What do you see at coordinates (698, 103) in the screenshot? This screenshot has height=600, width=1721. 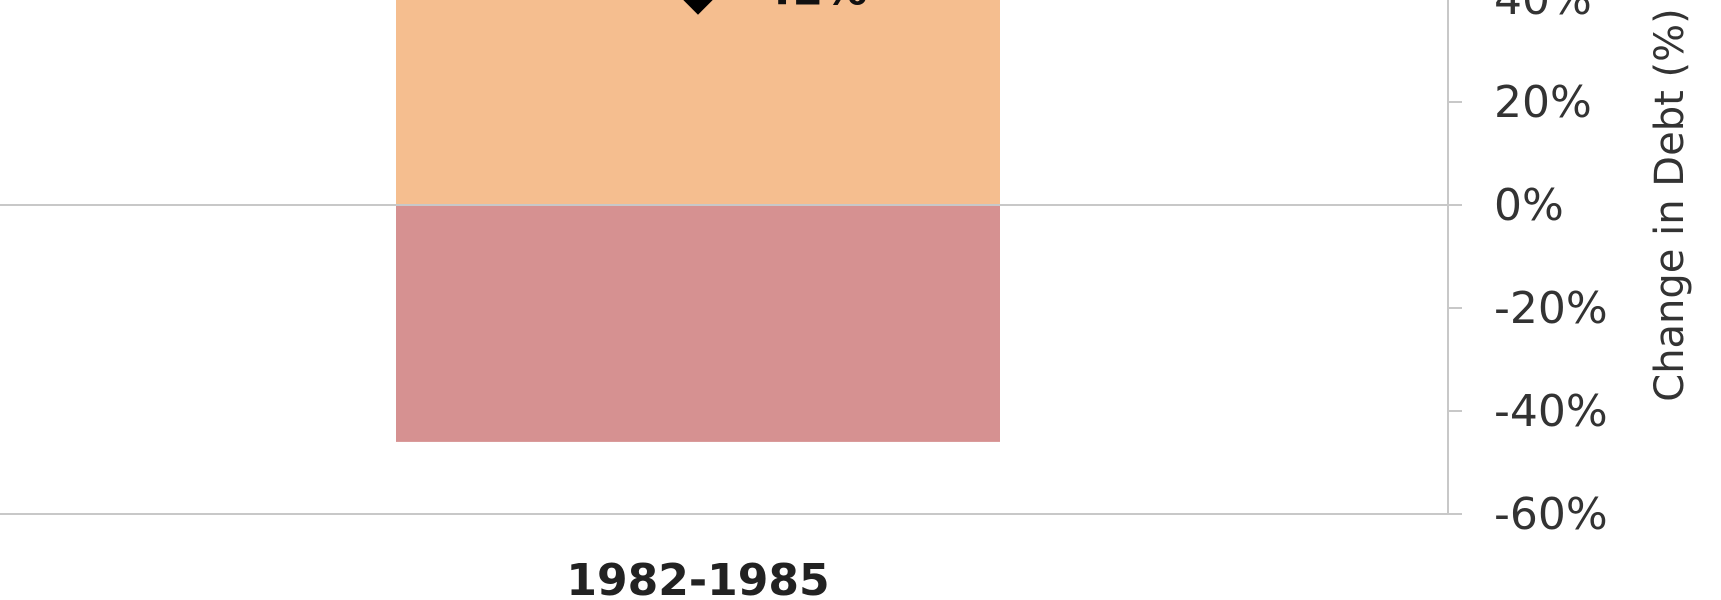 I see `bar-positive` at bounding box center [698, 103].